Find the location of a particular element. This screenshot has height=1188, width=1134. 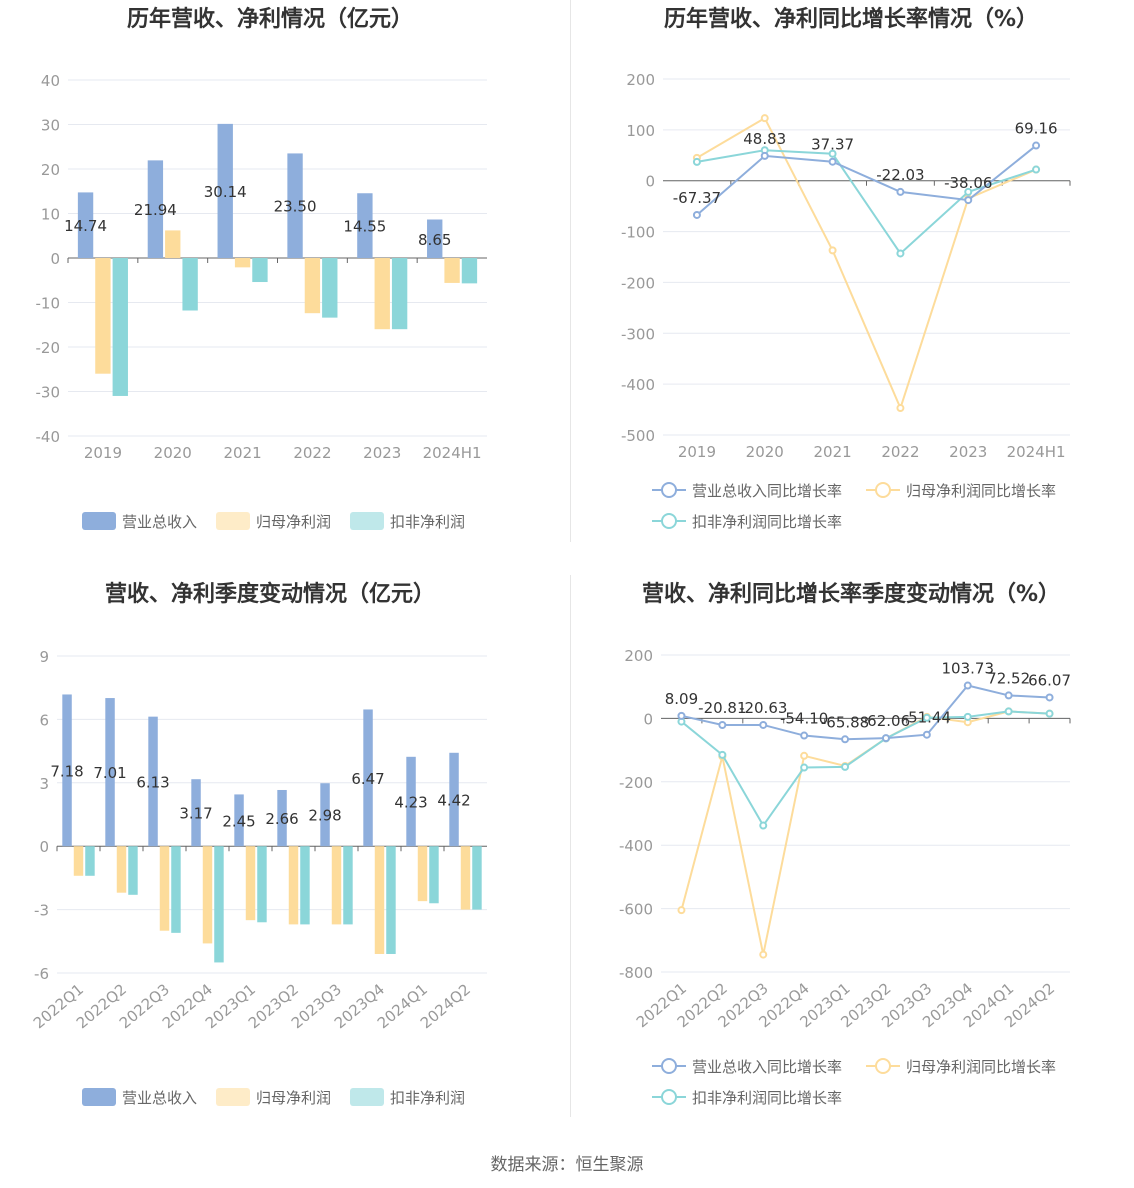

line-data-label: -20.81 is located at coordinates (722, 708).